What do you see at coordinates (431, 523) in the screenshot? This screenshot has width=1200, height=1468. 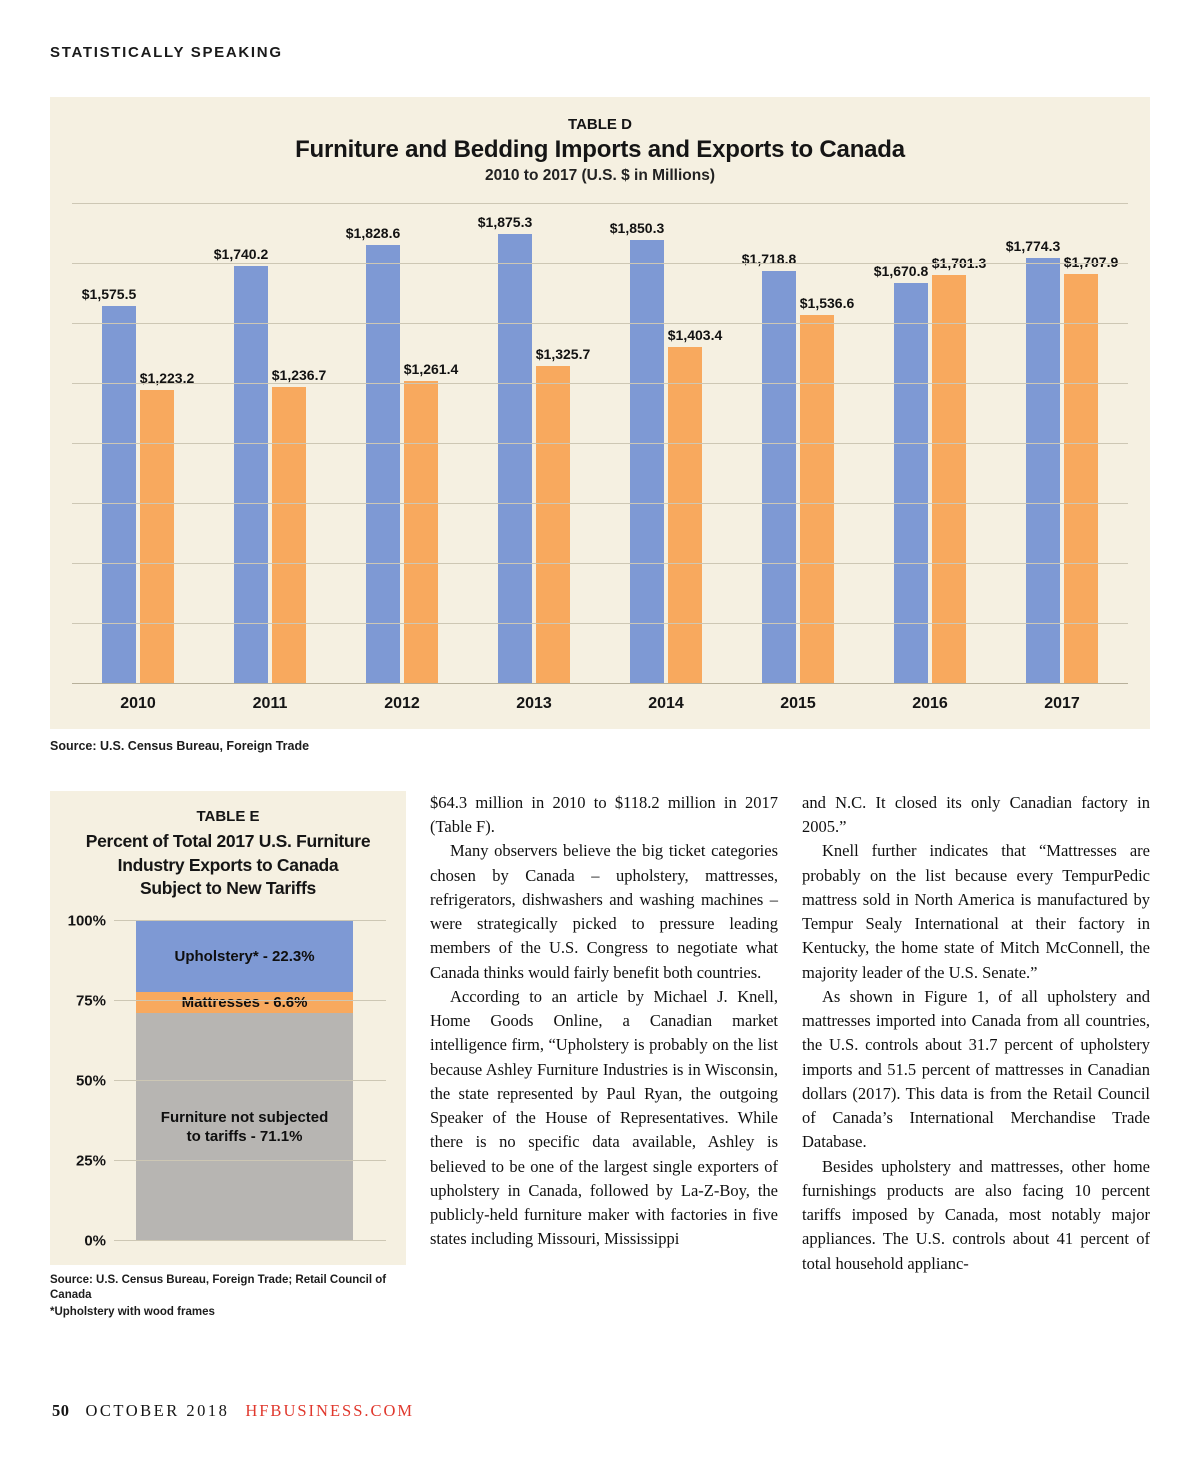 I see `bar-exports-2012: $1,261.4` at bounding box center [431, 523].